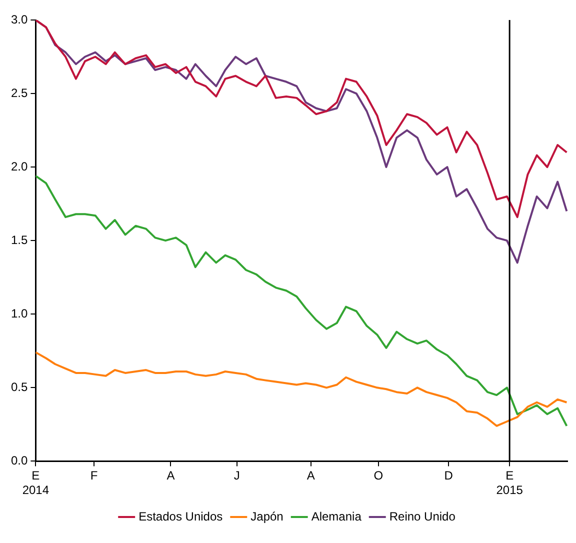  I want to click on x-tick-label: E 2014, so click(36, 483).